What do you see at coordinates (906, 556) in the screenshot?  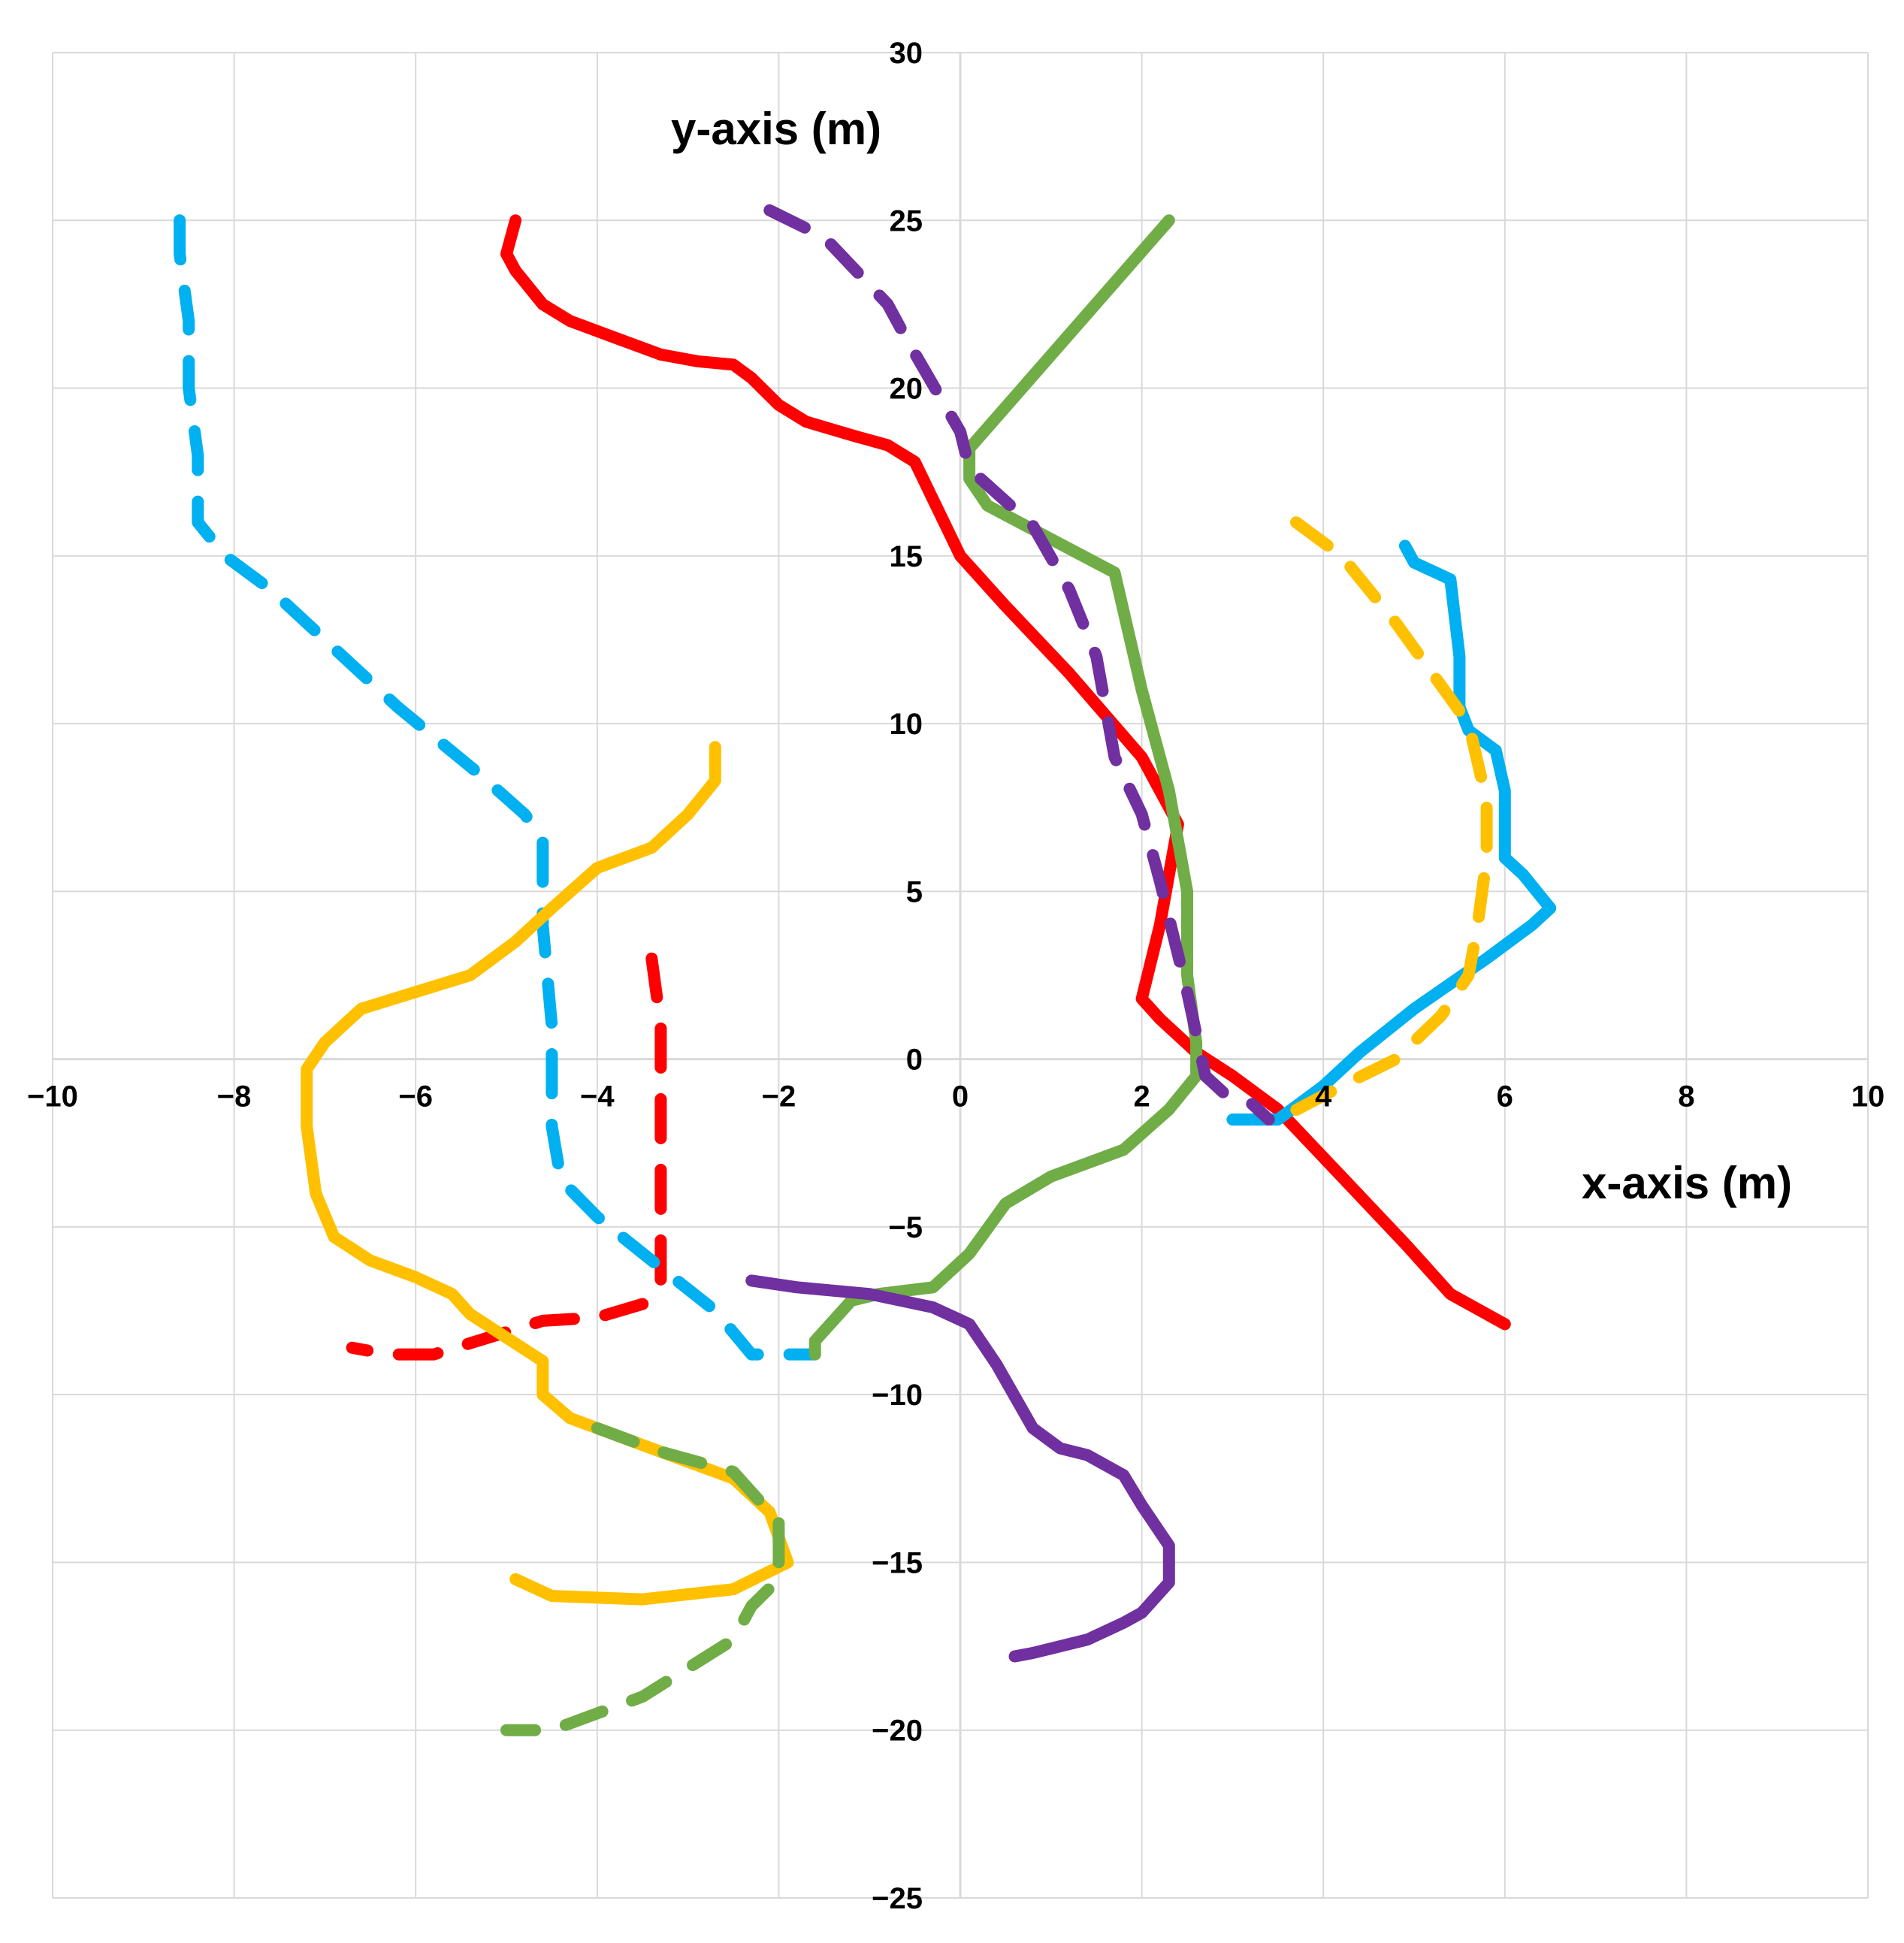 I see `y-tick-label: 15` at bounding box center [906, 556].